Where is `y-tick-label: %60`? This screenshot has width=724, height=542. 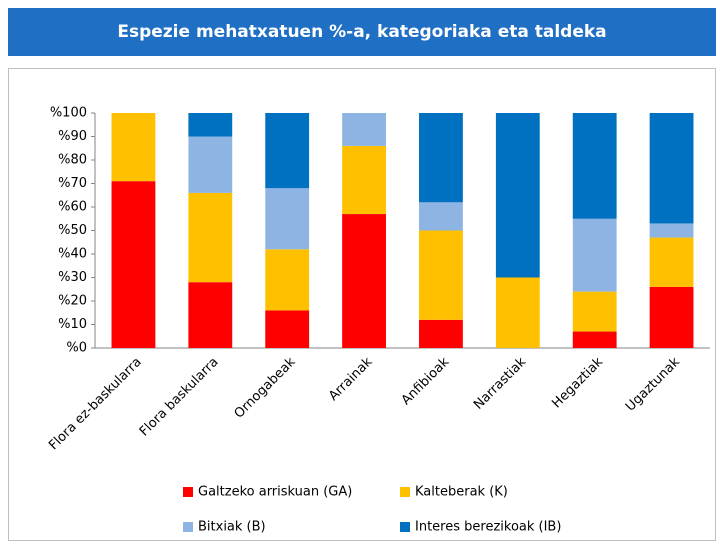 y-tick-label: %60 is located at coordinates (72, 207).